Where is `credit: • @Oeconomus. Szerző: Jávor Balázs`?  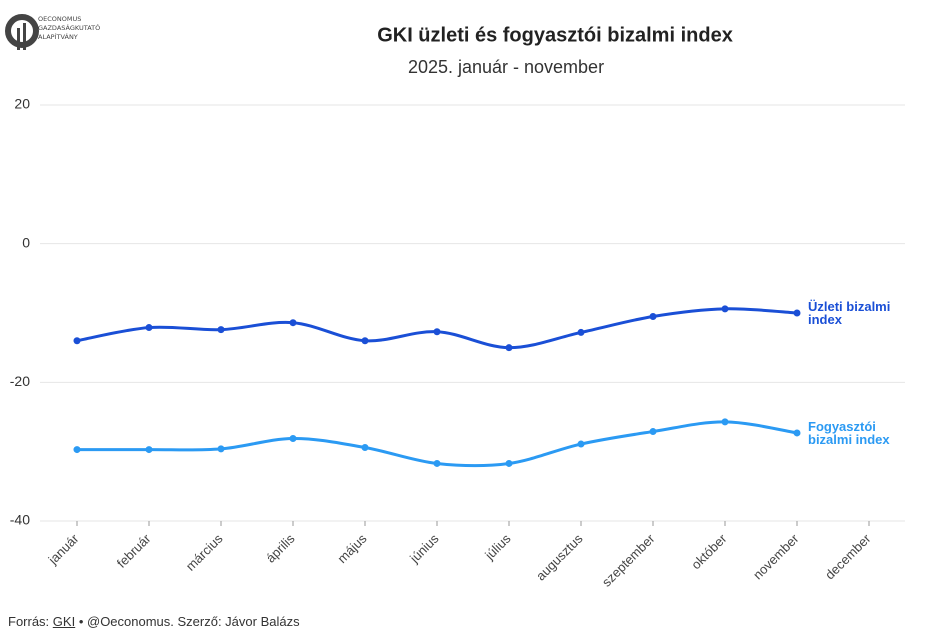
credit: • @Oeconomus. Szerző: Jávor Balázs is located at coordinates (189, 621).